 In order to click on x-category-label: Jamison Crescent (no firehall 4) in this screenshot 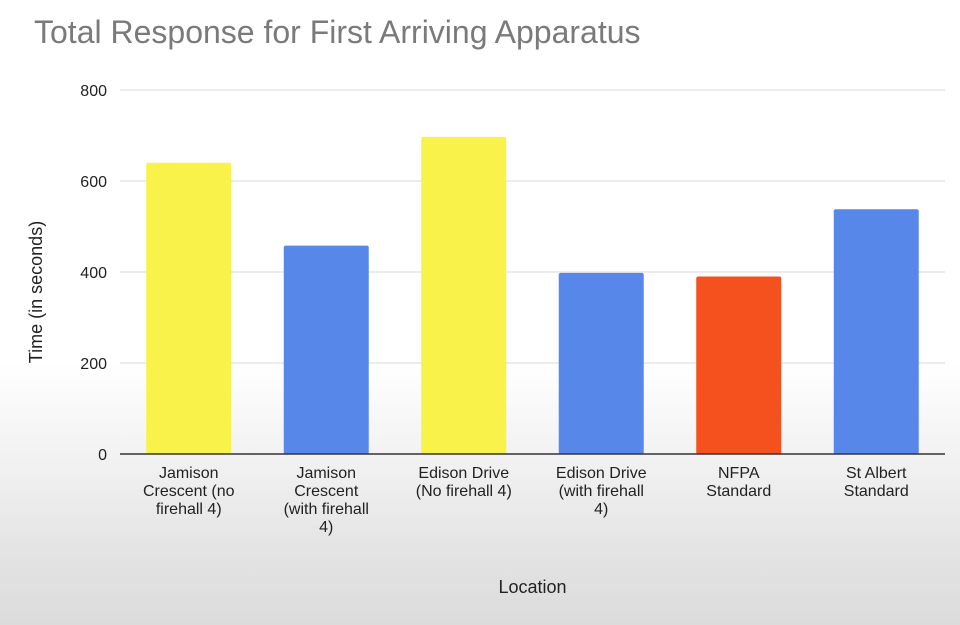, I will do `click(189, 491)`.